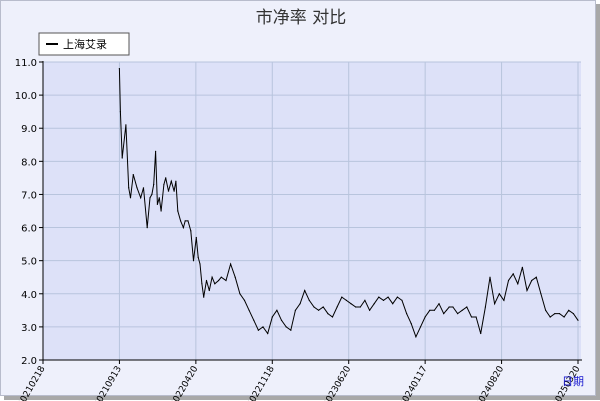  Describe the element at coordinates (29, 129) in the screenshot. I see `y-tick-label: 9.0` at that location.